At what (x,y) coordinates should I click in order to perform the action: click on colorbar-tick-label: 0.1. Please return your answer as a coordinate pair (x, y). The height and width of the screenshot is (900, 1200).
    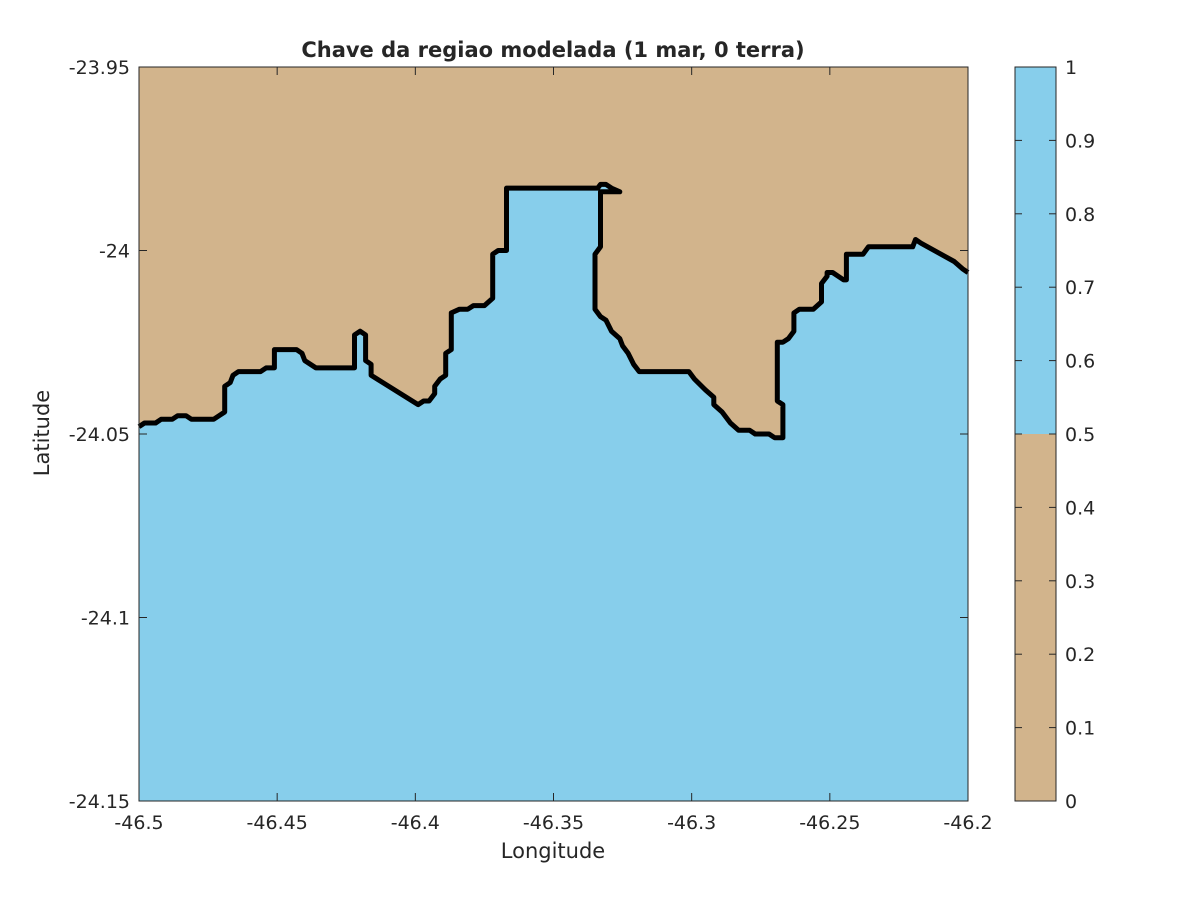
    Looking at the image, I should click on (1080, 729).